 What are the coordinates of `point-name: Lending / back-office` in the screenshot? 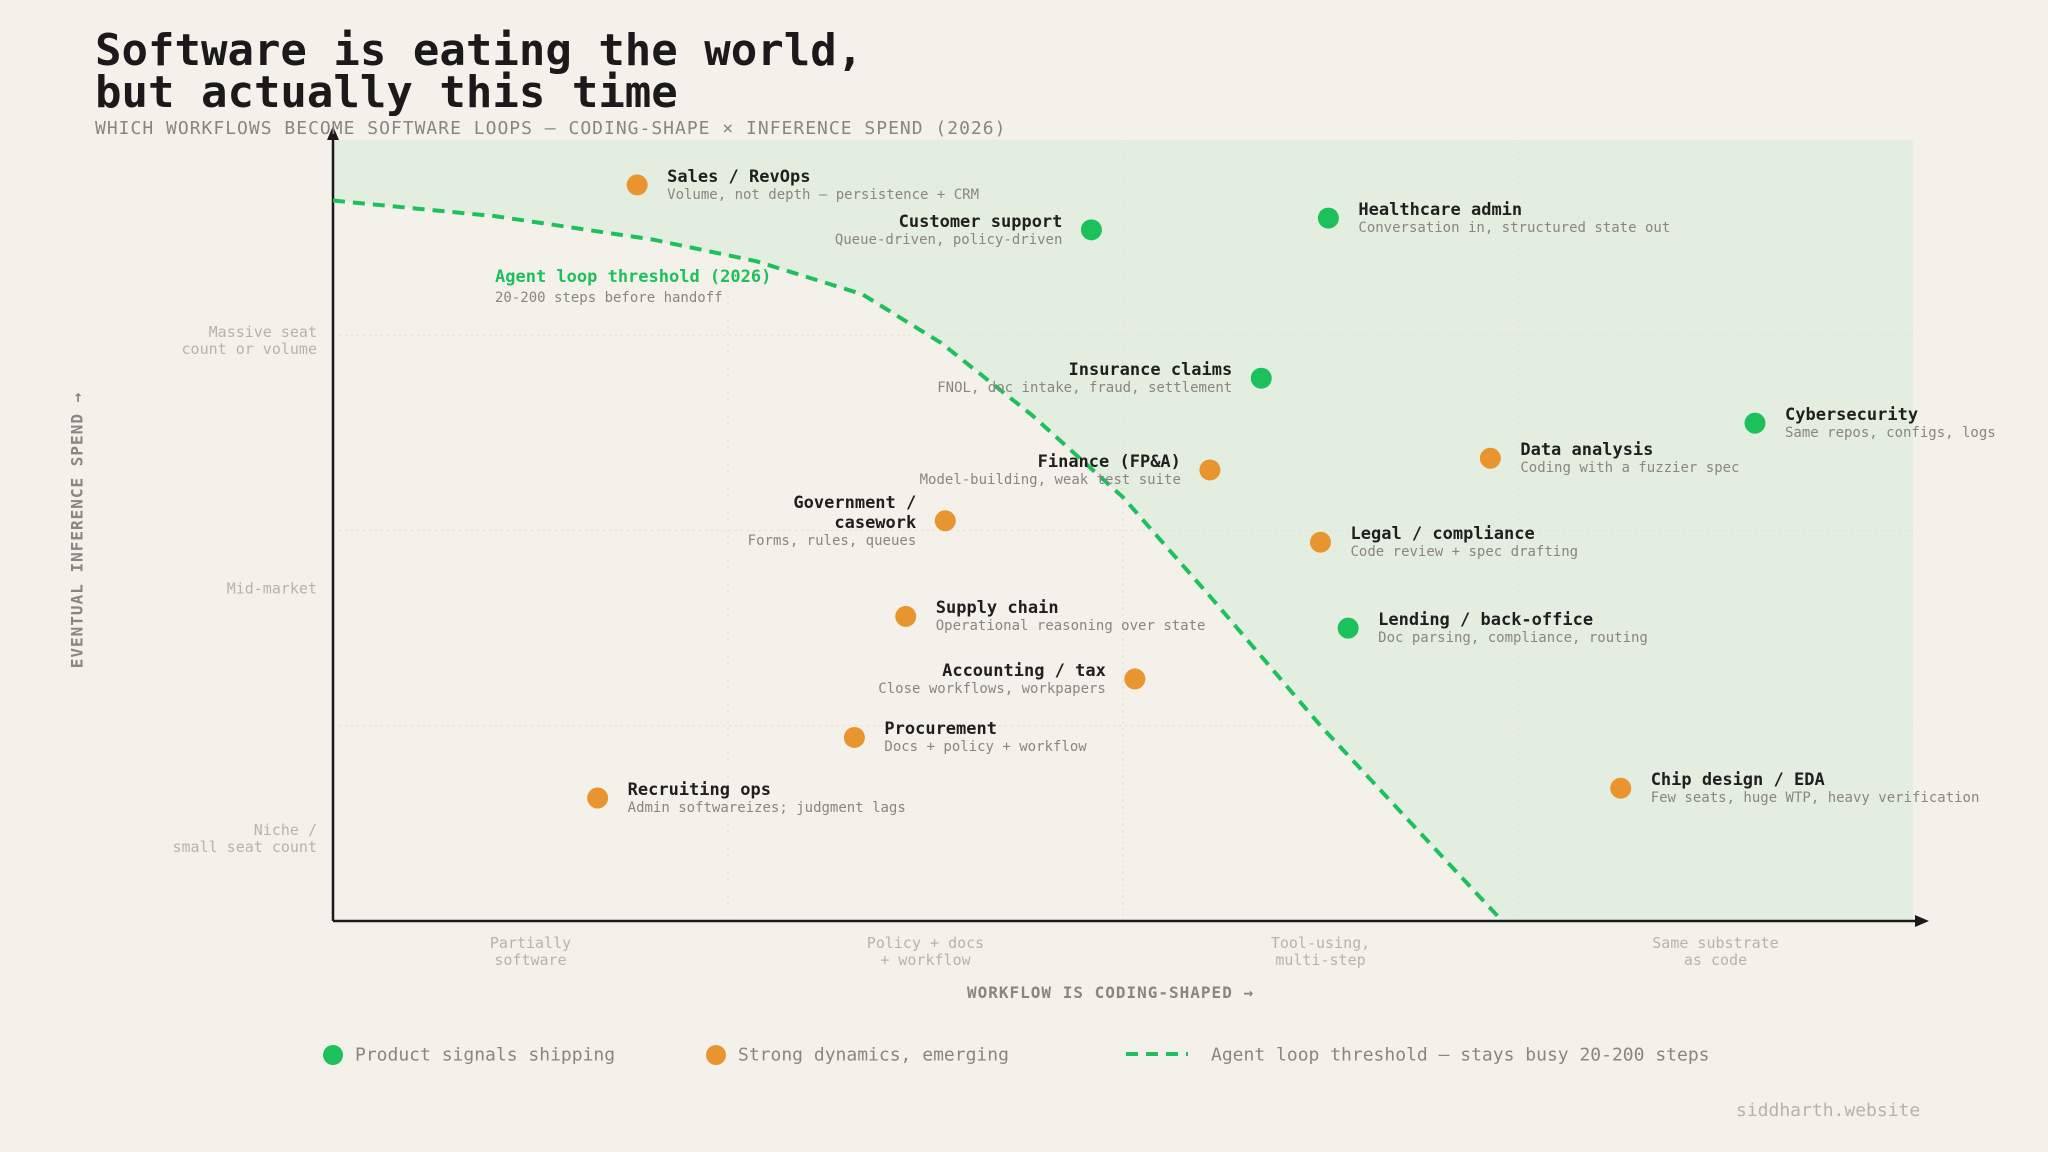 It's located at (1486, 620).